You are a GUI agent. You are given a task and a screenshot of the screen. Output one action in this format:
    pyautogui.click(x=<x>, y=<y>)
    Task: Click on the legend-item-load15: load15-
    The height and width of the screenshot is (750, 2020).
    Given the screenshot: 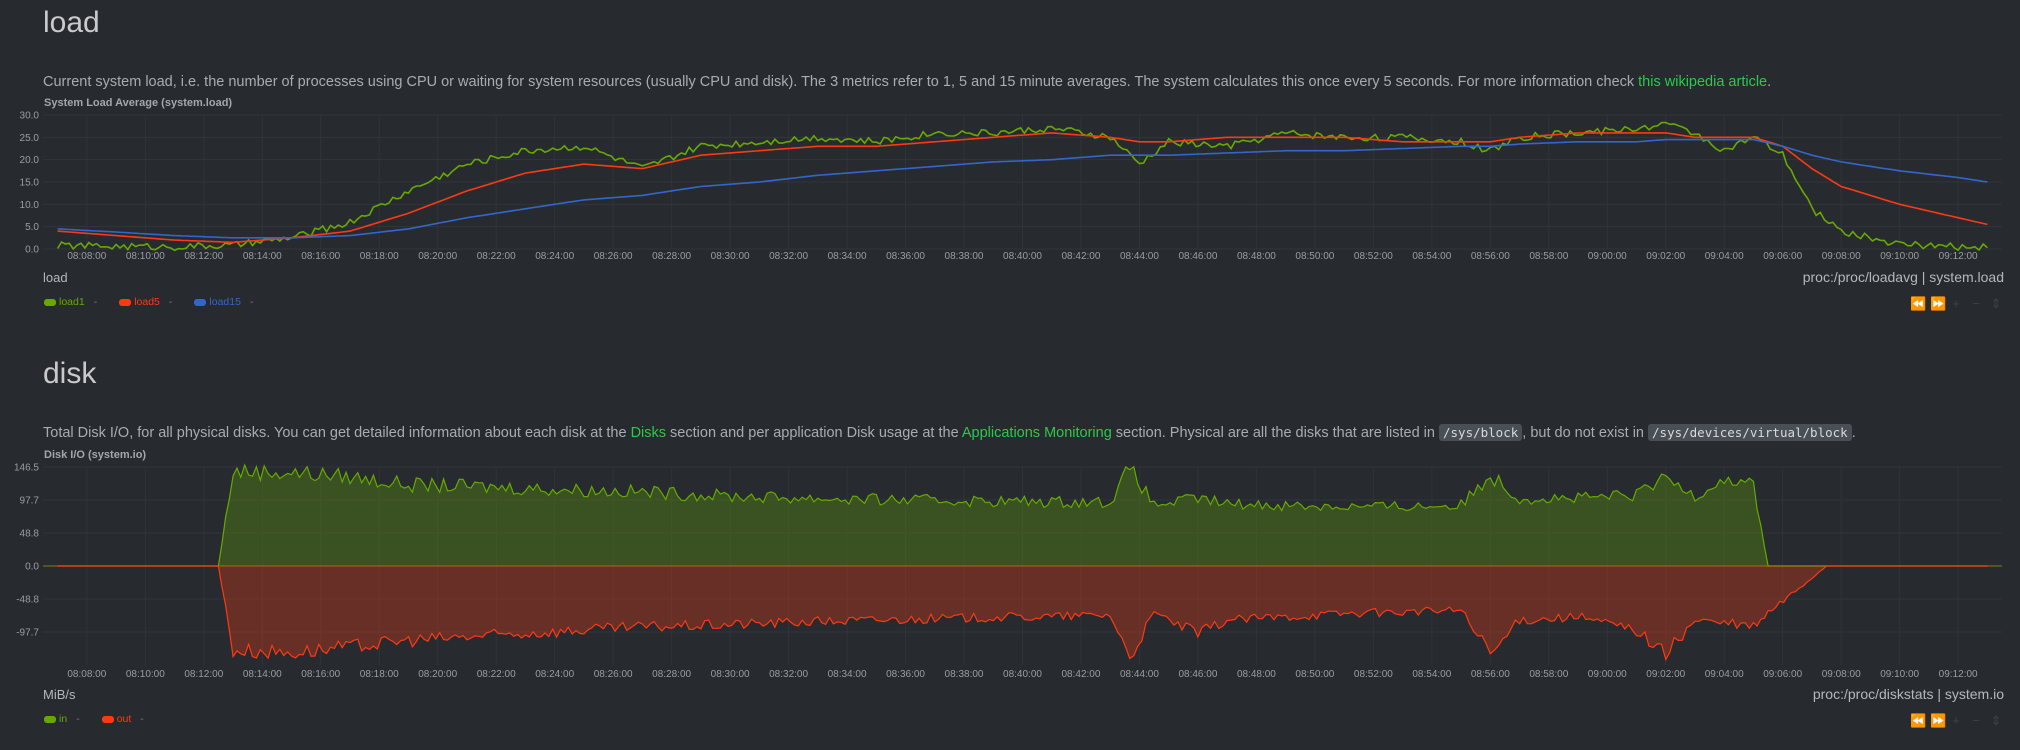 What is the action you would take?
    pyautogui.click(x=223, y=302)
    